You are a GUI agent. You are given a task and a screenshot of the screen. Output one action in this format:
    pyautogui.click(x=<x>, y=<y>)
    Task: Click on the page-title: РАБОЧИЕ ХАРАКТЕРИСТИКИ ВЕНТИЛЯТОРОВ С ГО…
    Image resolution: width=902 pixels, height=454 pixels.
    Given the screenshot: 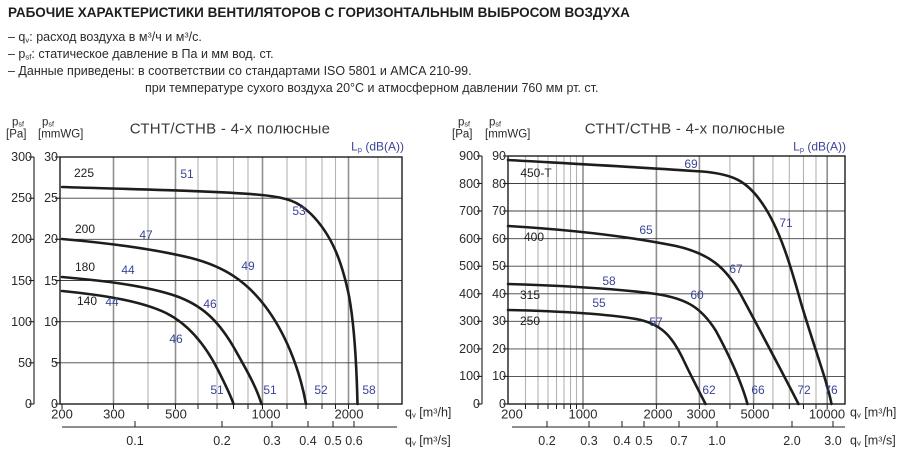 What is the action you would take?
    pyautogui.click(x=319, y=12)
    